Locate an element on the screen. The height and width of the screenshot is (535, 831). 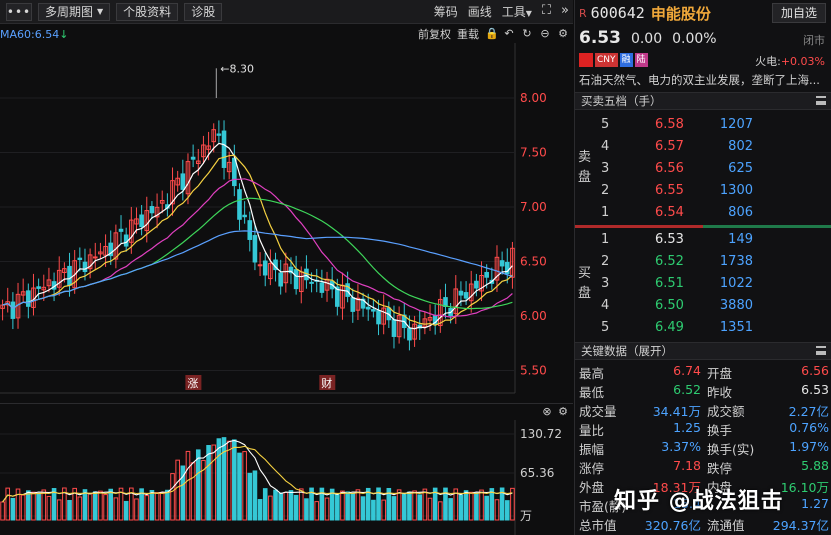
key-data-value: 16.10万 is located at coordinates (804, 487).